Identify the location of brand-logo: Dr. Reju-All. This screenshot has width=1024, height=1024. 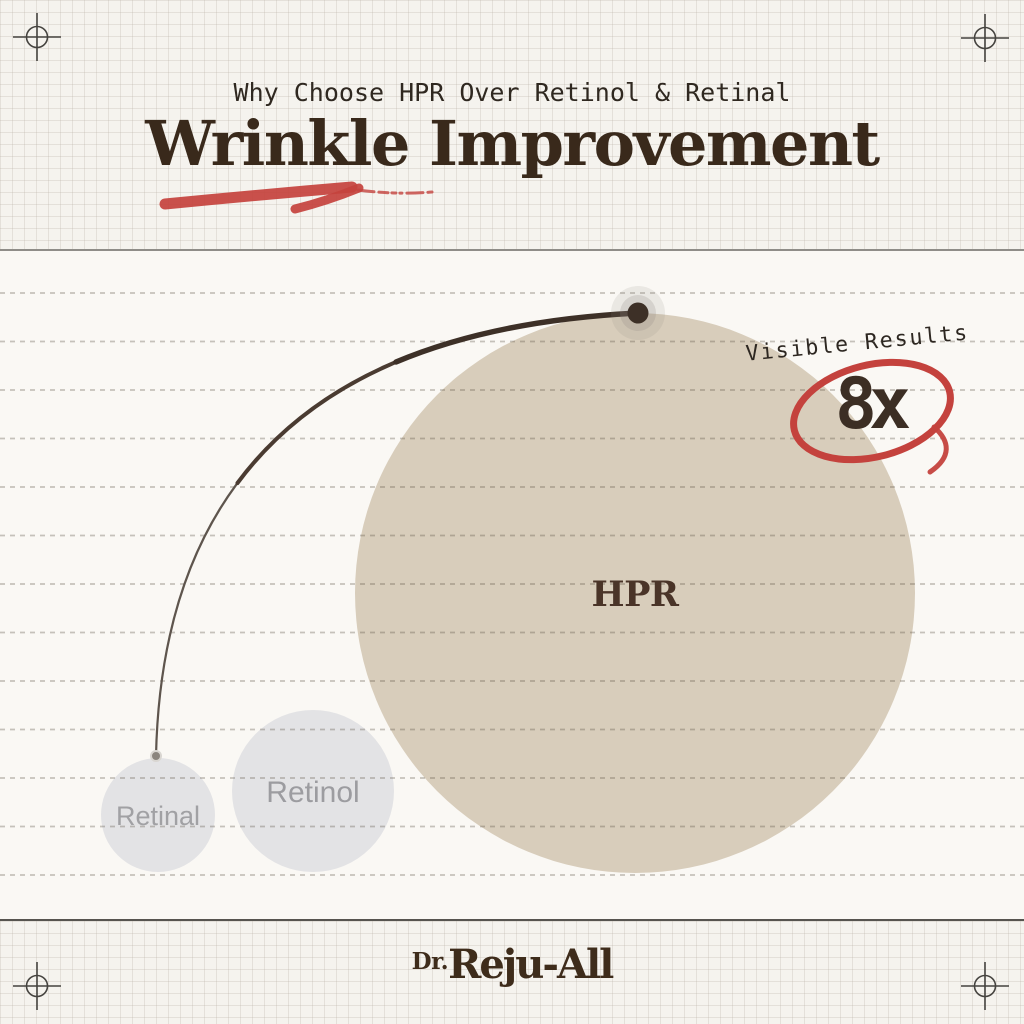
(512, 953).